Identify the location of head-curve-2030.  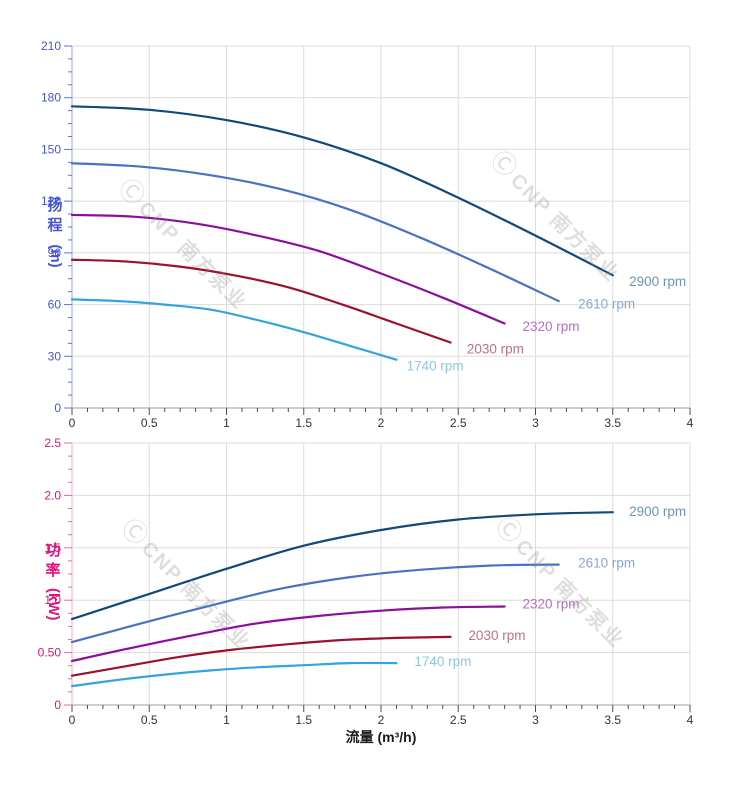
(261, 301).